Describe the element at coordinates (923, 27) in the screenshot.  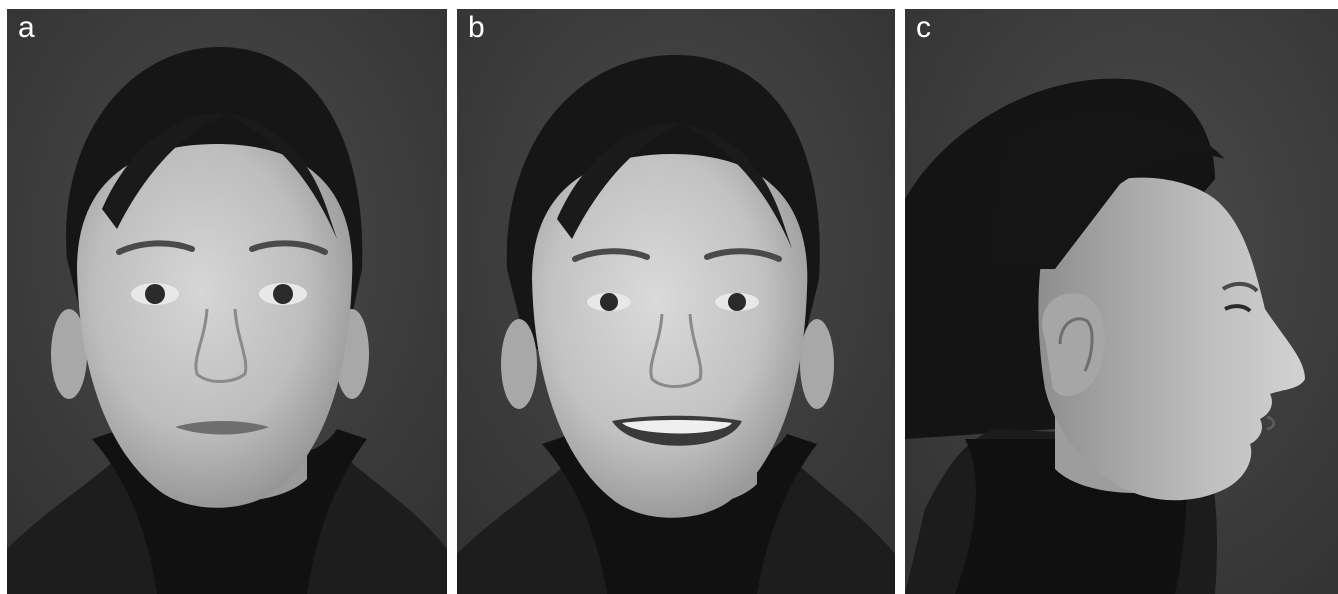
I see `panel-label-c: c` at that location.